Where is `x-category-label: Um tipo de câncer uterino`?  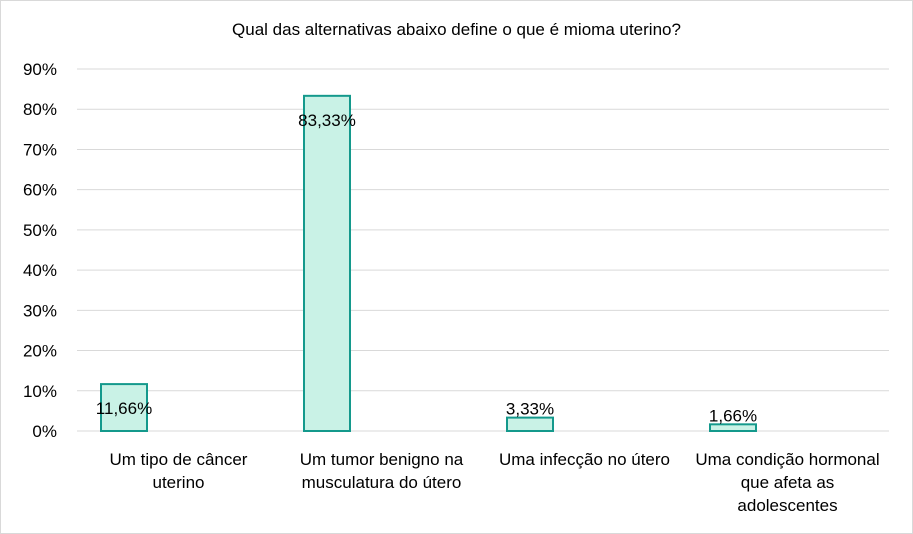 x-category-label: Um tipo de câncer uterino is located at coordinates (178, 471).